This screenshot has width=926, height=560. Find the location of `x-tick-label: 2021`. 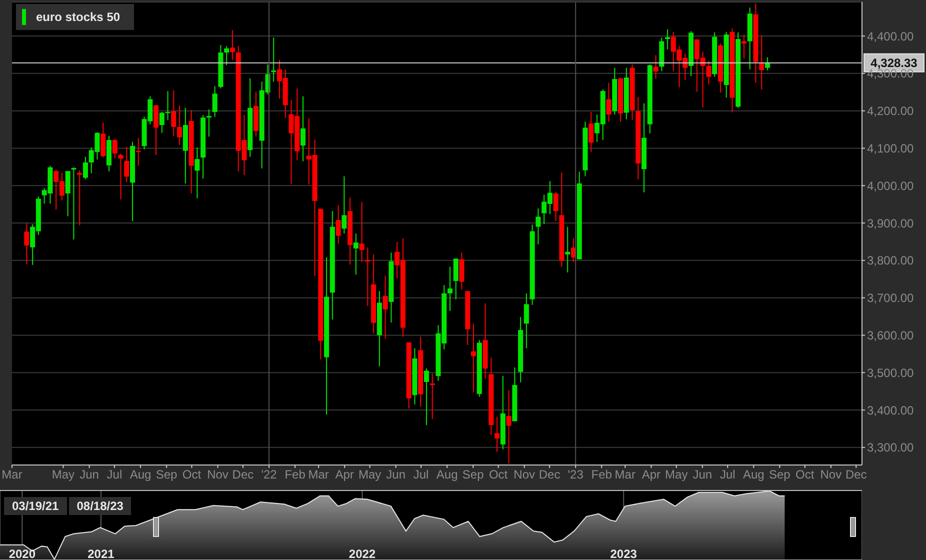

x-tick-label: 2021 is located at coordinates (101, 553).